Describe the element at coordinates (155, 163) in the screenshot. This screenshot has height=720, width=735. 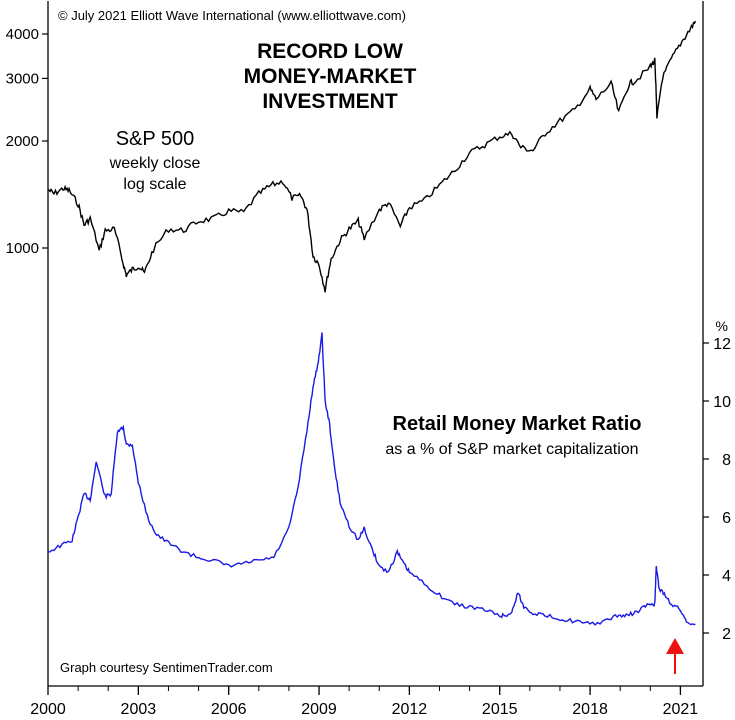
I see `spx-subtitle-1: weekly close` at that location.